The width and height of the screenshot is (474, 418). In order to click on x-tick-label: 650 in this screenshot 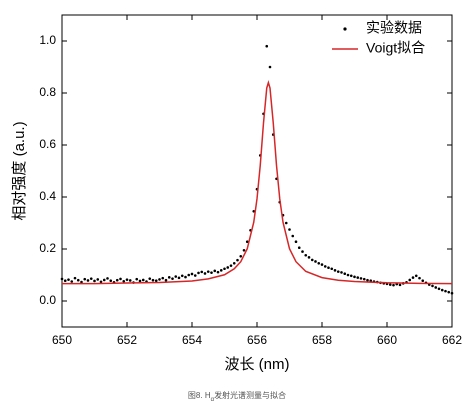, I will do `click(62, 340)`.